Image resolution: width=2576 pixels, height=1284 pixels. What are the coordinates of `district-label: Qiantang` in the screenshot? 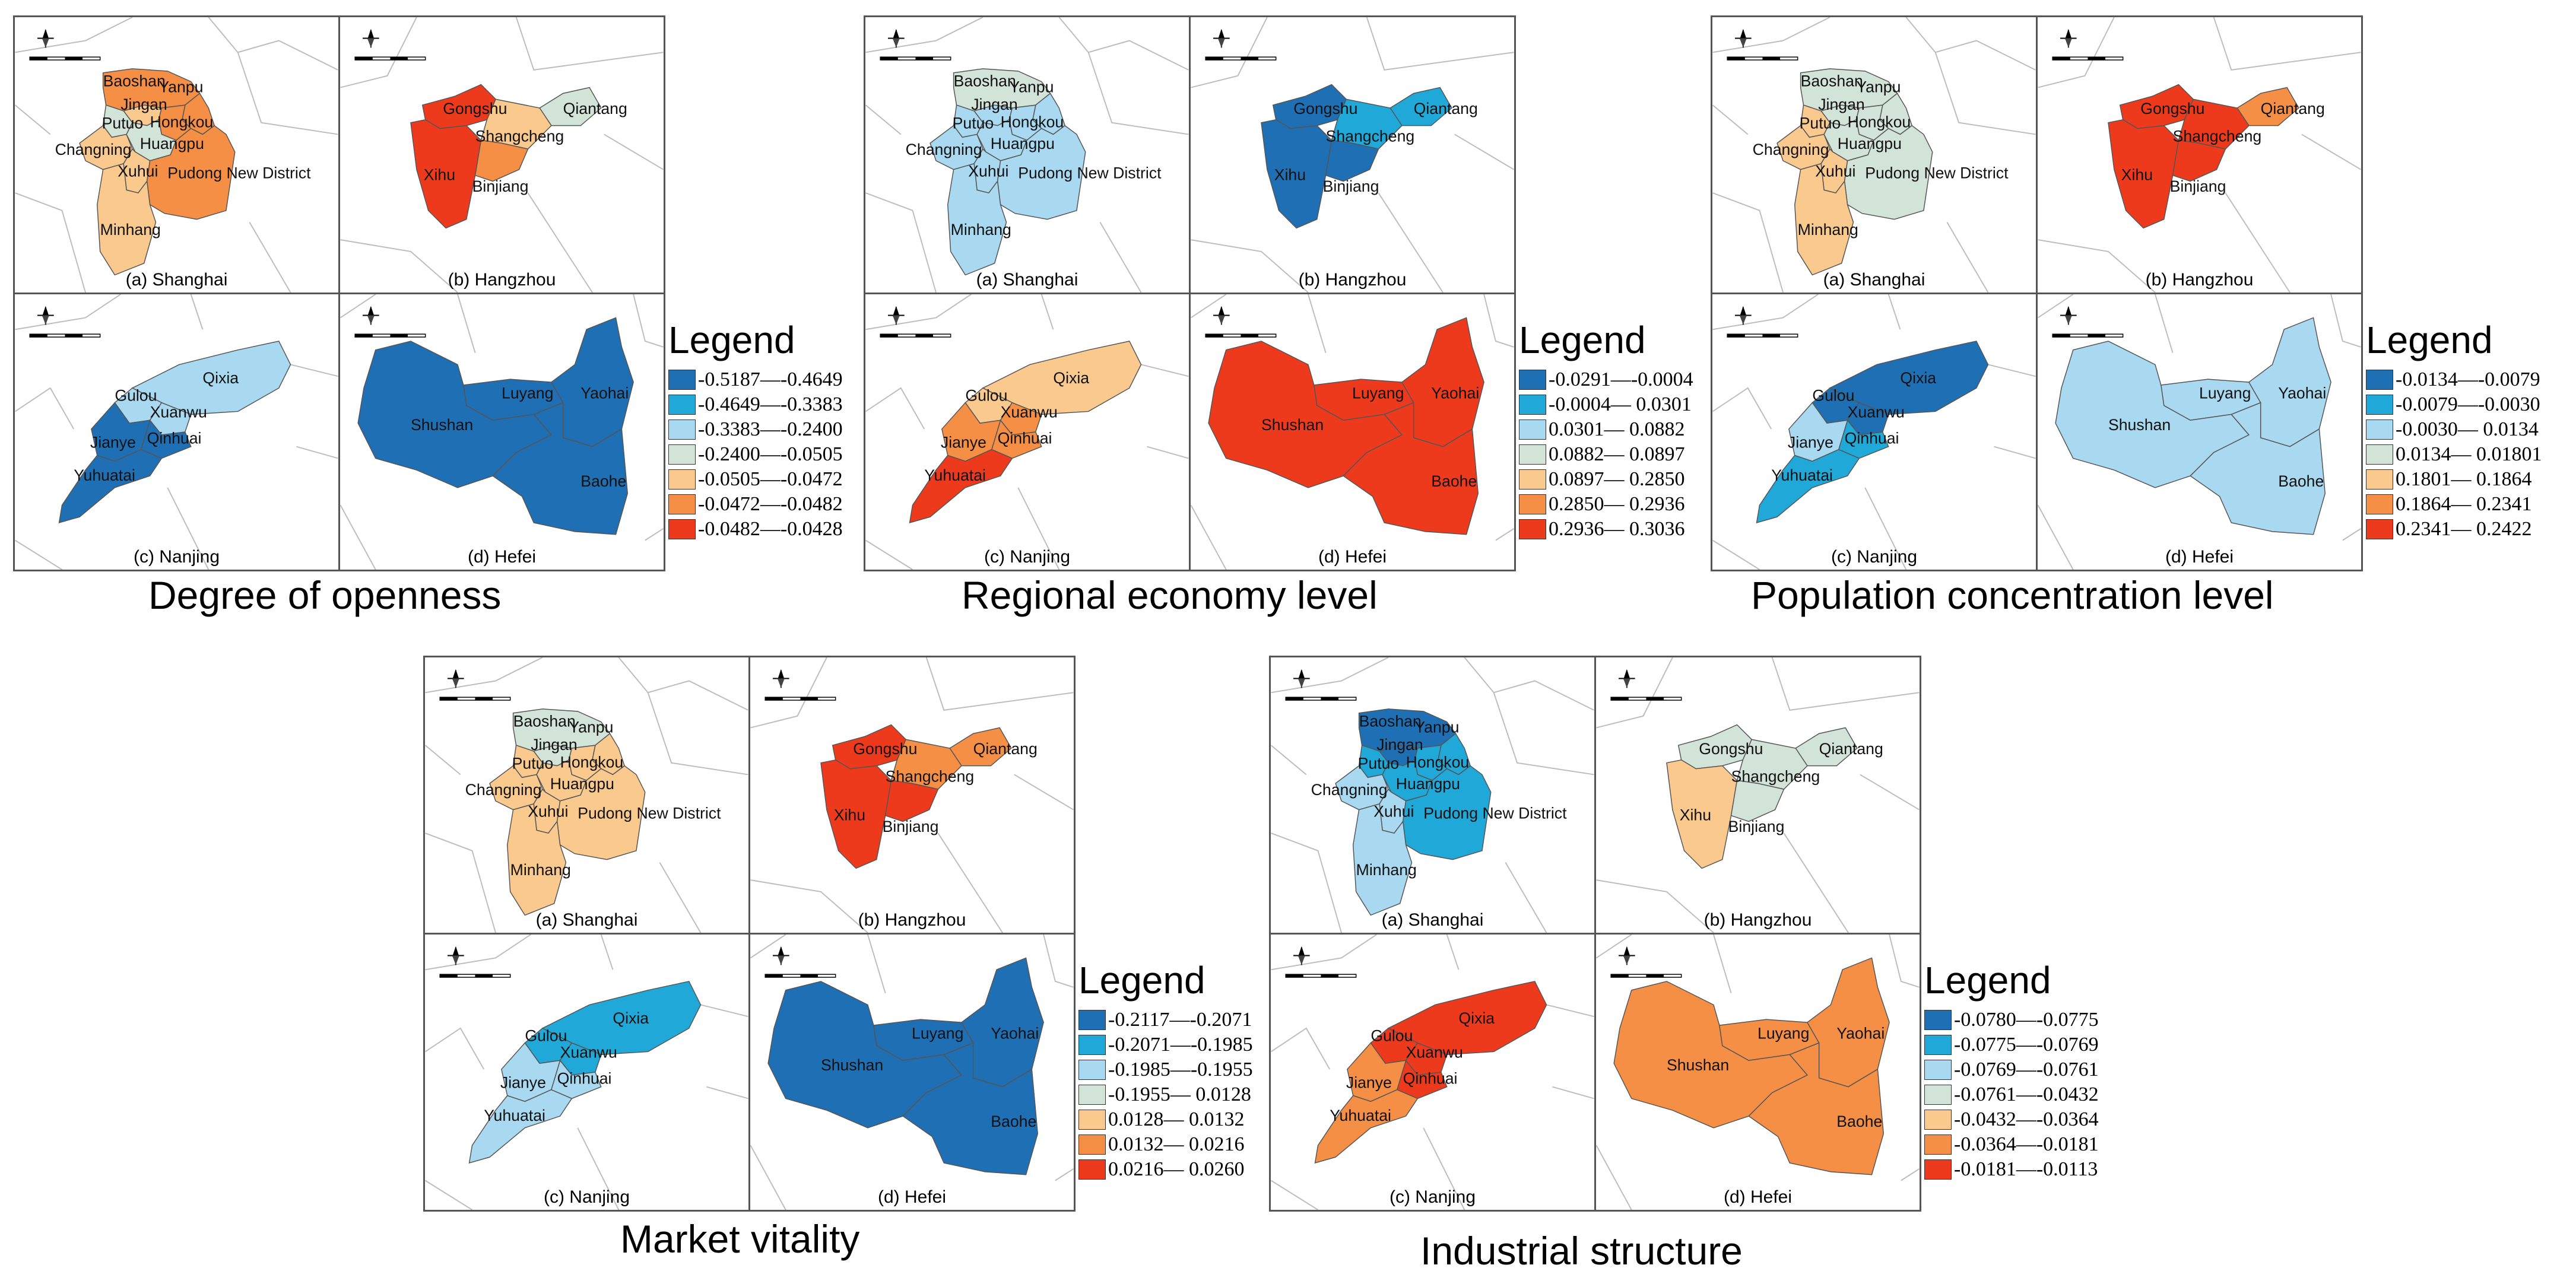 It's located at (1446, 108).